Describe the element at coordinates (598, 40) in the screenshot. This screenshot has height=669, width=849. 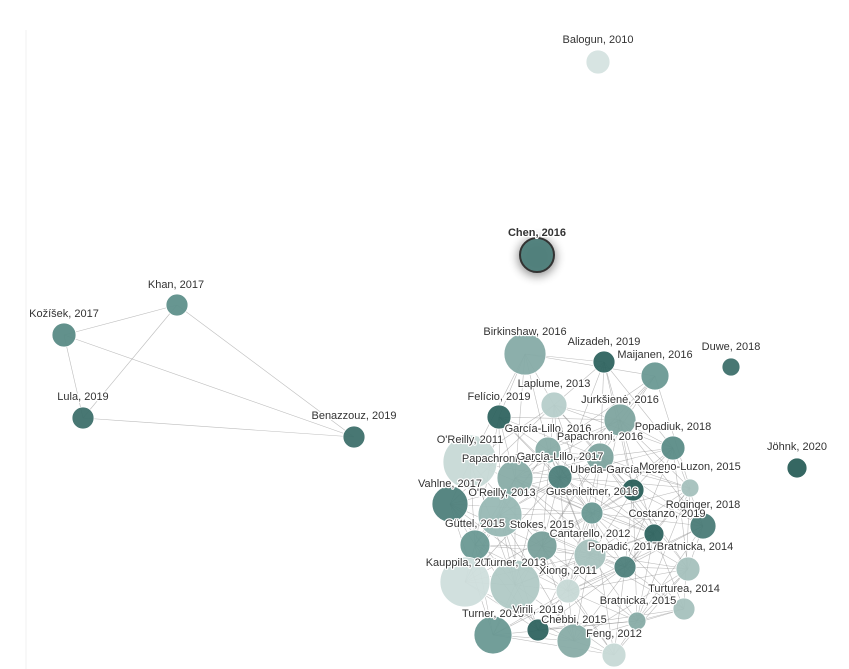
I see `paper-label: Balogun, 2010` at that location.